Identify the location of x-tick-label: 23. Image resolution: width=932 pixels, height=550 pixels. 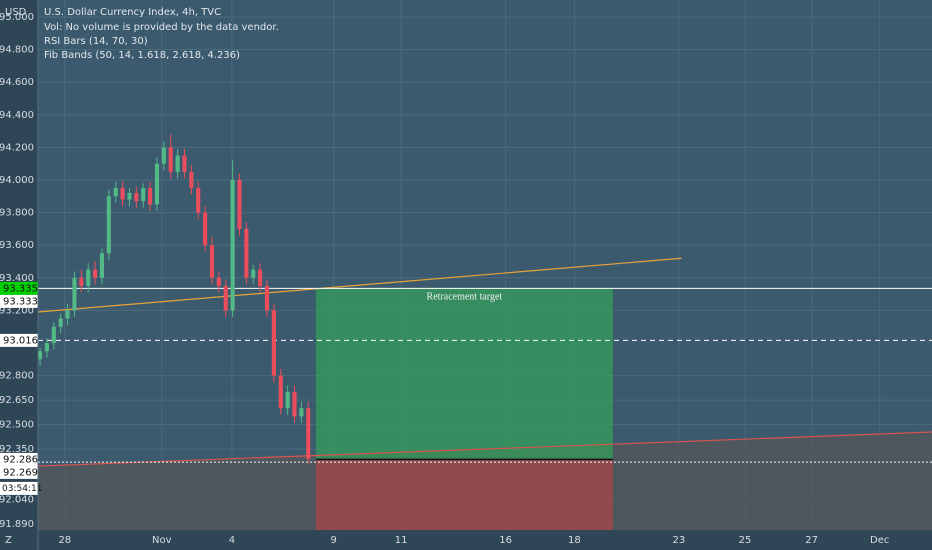
(679, 540).